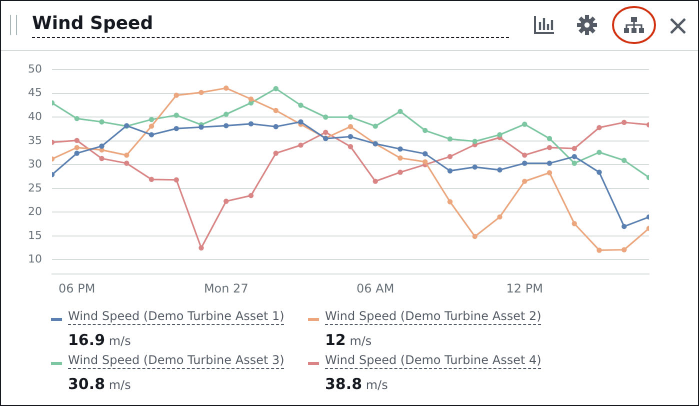 This screenshot has height=406, width=699. Describe the element at coordinates (176, 317) in the screenshot. I see `legend-label: Wind Speed (Demo Turbine Asset 1)` at that location.